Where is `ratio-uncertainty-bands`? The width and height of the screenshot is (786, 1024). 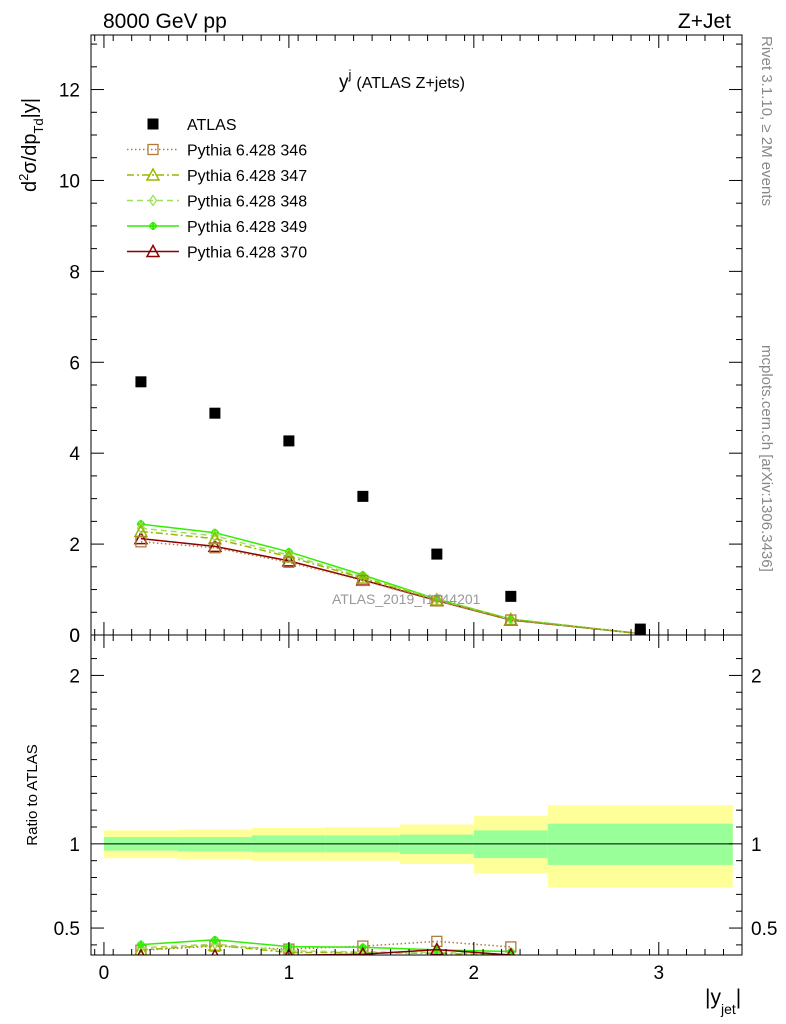
ratio-uncertainty-bands is located at coordinates (418, 846).